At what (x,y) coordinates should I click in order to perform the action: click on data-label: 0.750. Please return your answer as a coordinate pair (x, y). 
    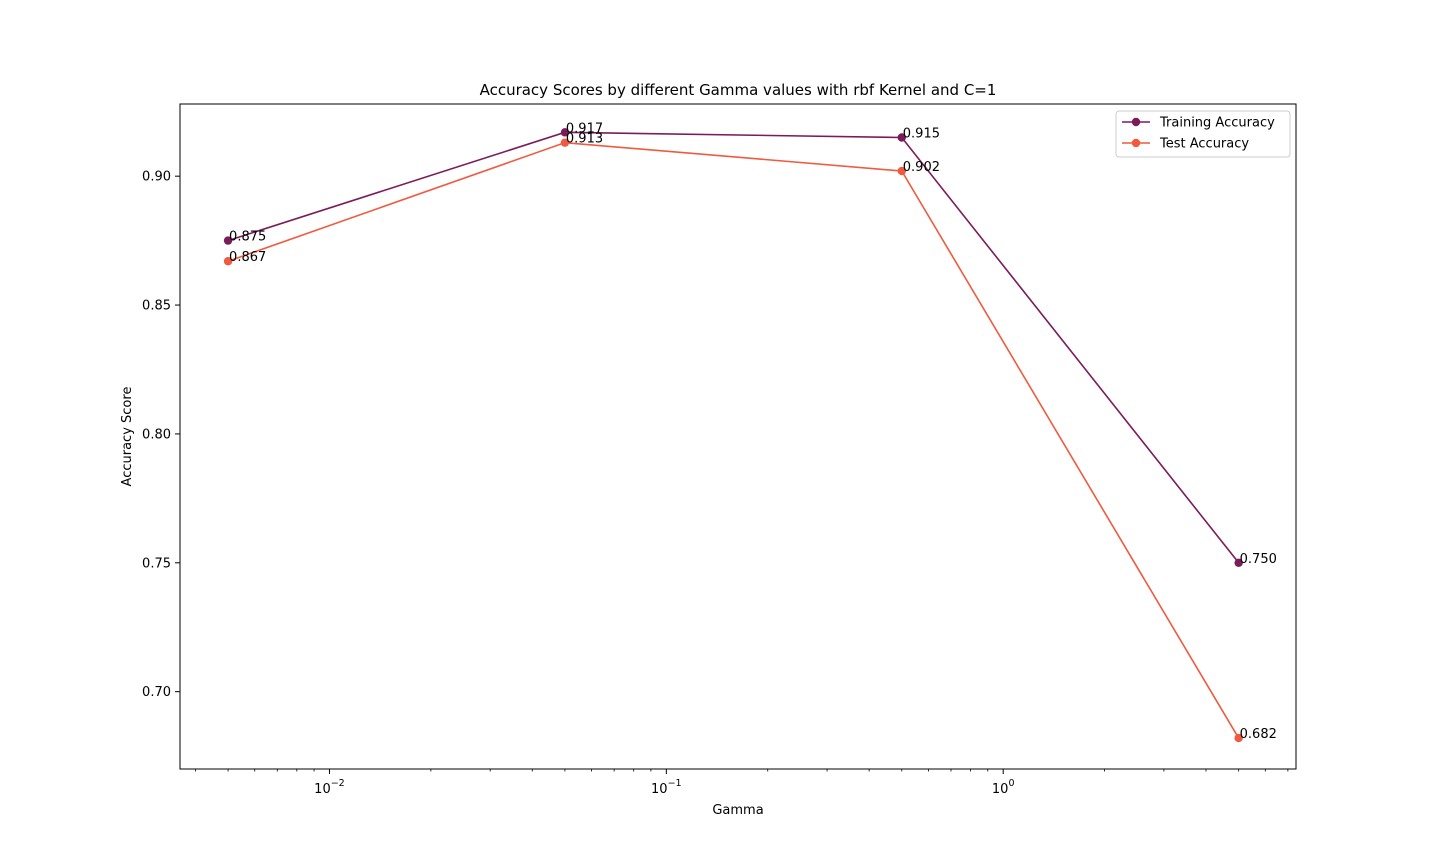
    Looking at the image, I should click on (1258, 559).